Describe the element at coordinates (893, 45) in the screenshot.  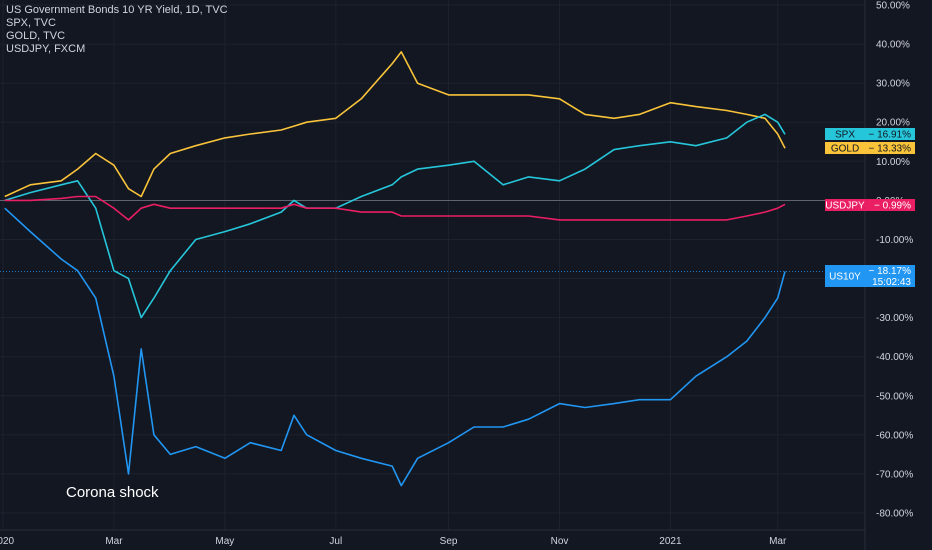
I see `y-tick-label: 40.00%` at that location.